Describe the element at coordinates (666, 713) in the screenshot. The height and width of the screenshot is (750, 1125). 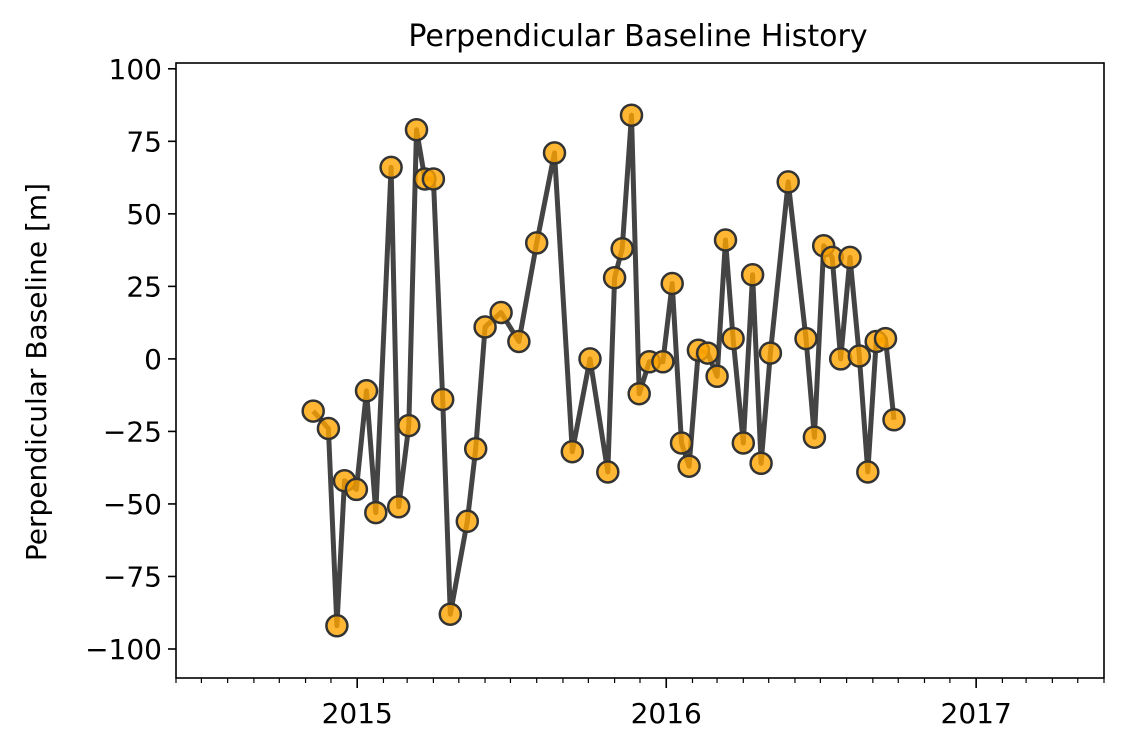
I see `x-tick-label: 2016` at that location.